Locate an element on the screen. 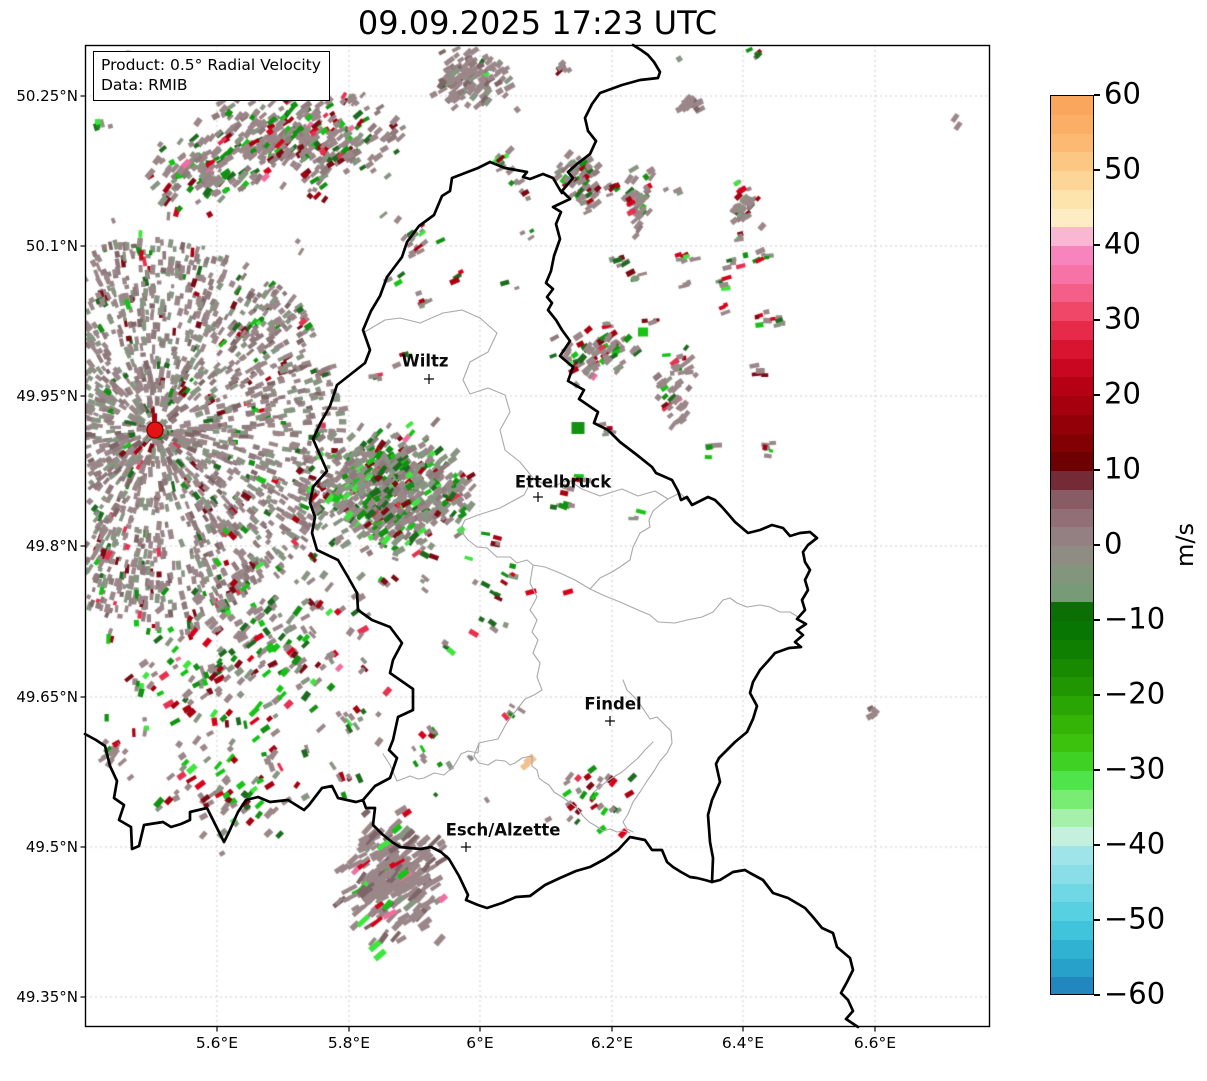  y-tick-label: 49.8°N is located at coordinates (51, 546).